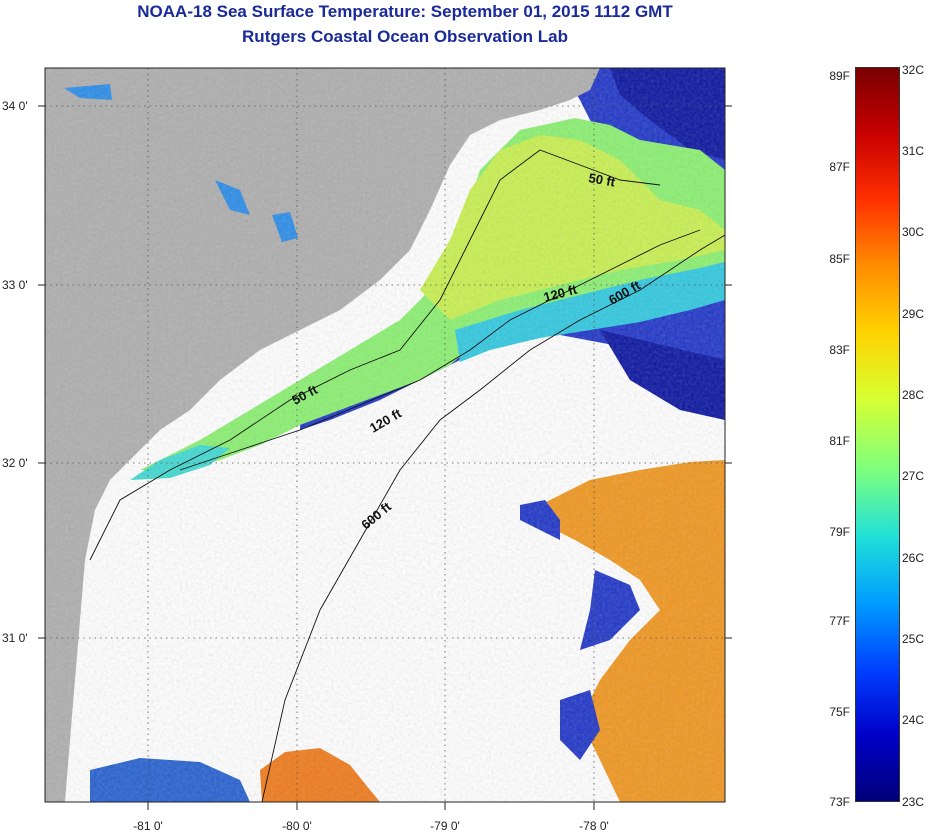 The width and height of the screenshot is (936, 832). Describe the element at coordinates (839, 802) in the screenshot. I see `colorbar-f-73: 73F` at that location.